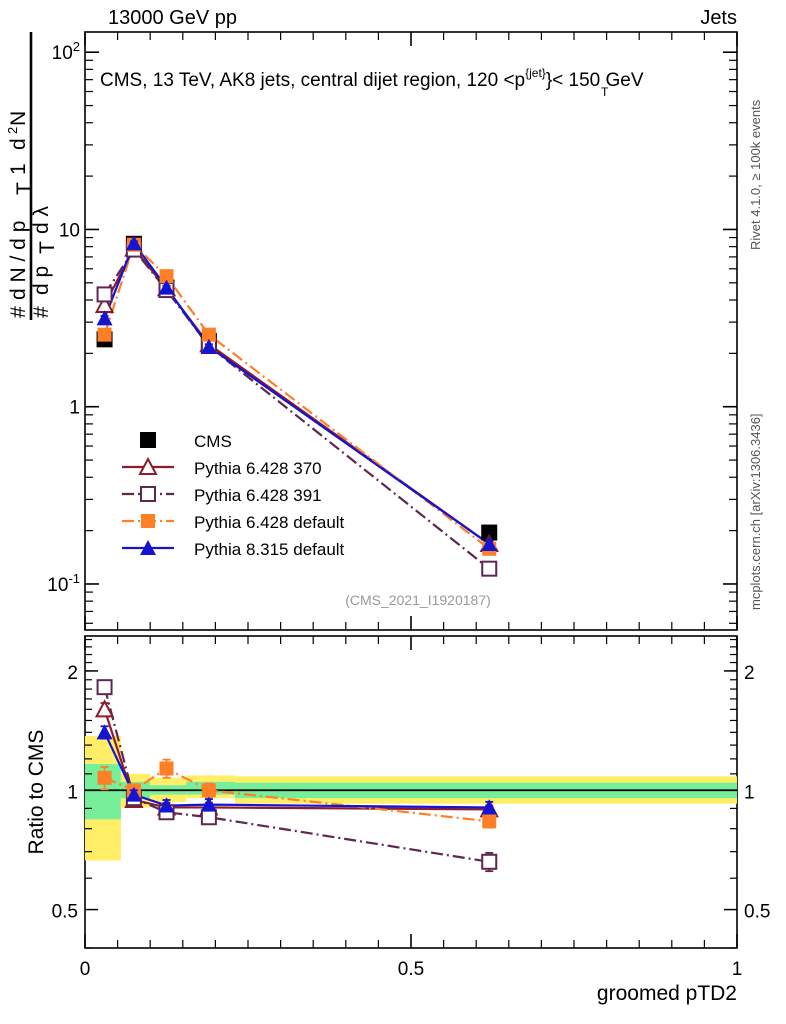 The image size is (786, 1024). I want to click on ylabel-num-top-n: N, so click(18, 118).